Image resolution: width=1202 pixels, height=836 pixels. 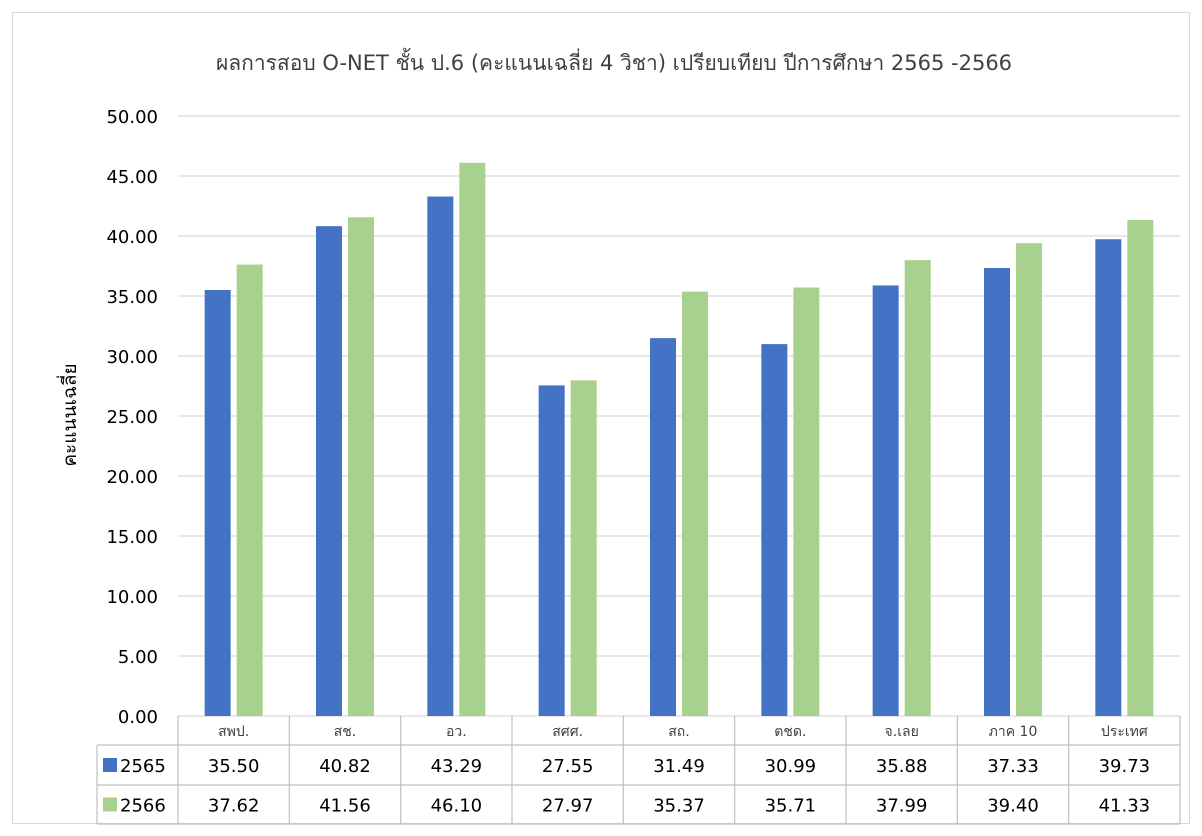 What do you see at coordinates (132, 297) in the screenshot?
I see `y-tick-label: 35.00` at bounding box center [132, 297].